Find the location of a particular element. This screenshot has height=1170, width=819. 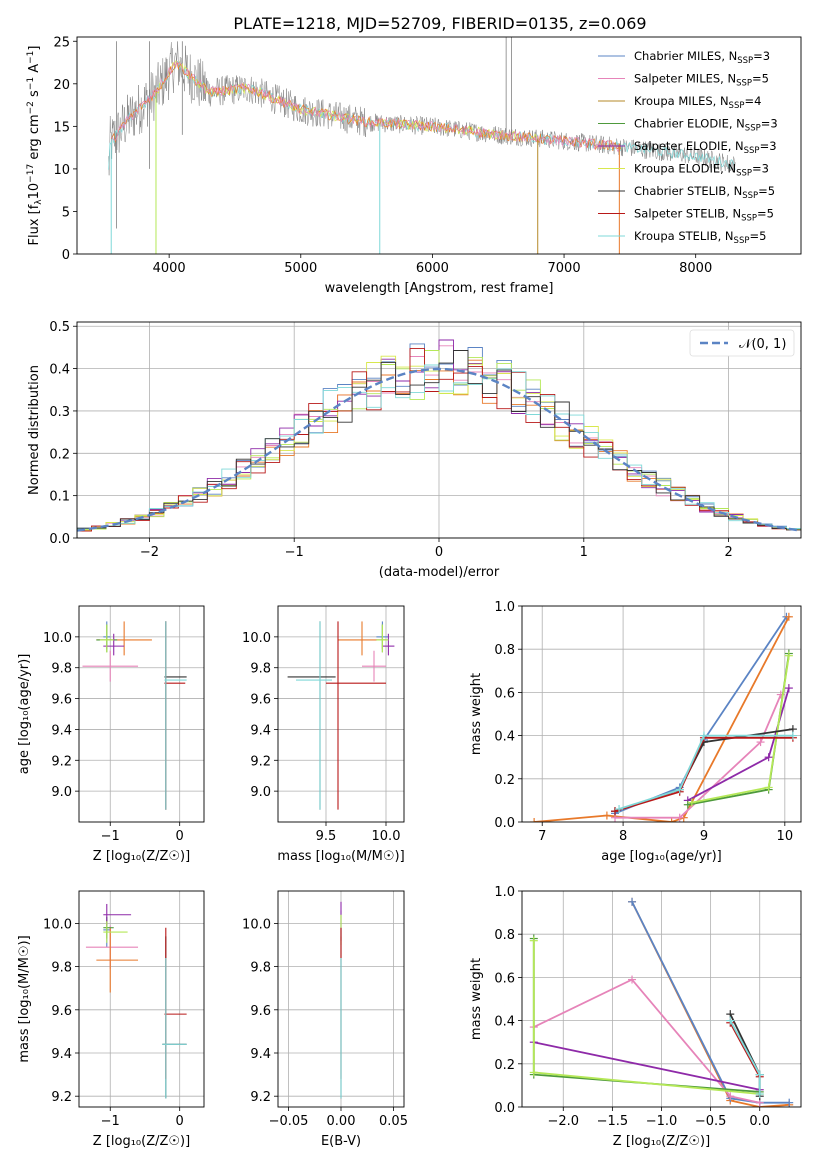

legend-entry: Chabrier STELIB, NSSP=5 is located at coordinates (704, 192).